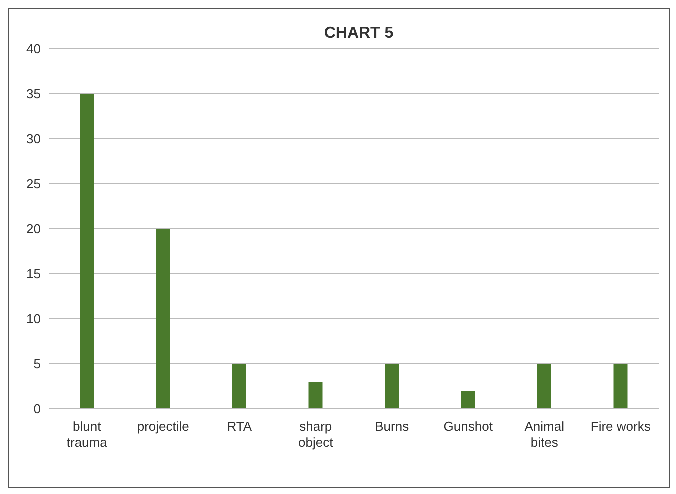  What do you see at coordinates (87, 434) in the screenshot?
I see `x-tick-label: blunt trauma` at bounding box center [87, 434].